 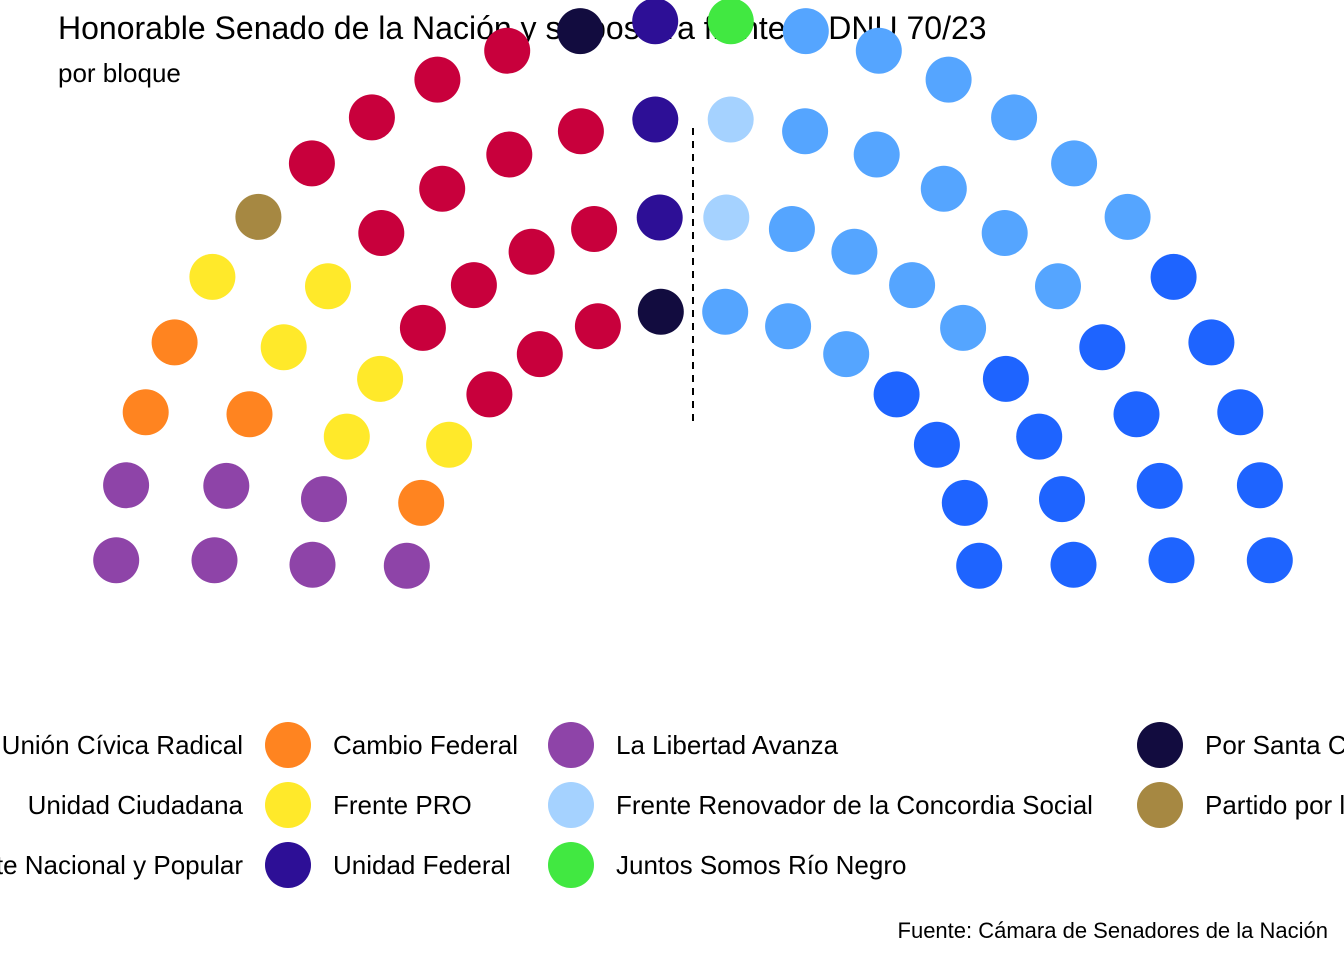 I want to click on legend-item: Partido por la Justicia Social, so click(x=1240, y=805).